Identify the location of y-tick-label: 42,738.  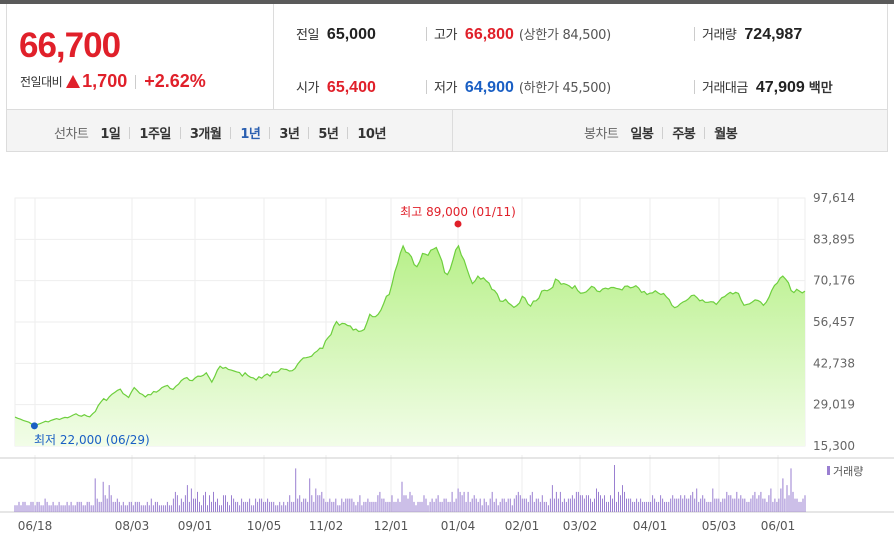
(834, 363).